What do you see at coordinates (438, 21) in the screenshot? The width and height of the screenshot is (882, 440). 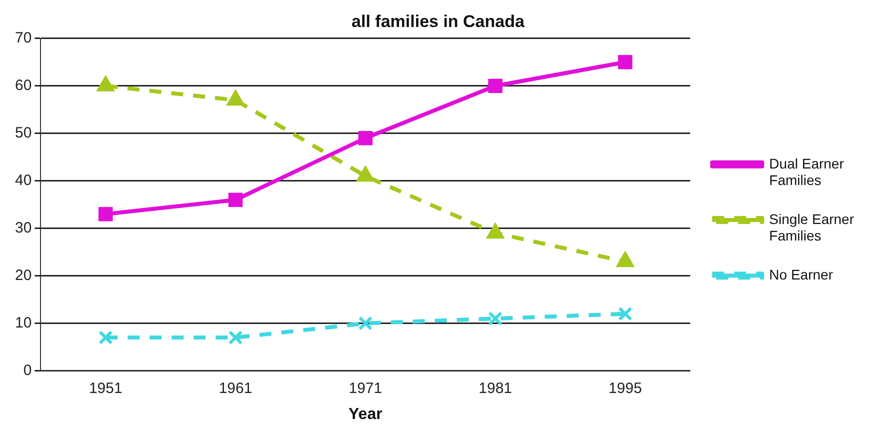 I see `chart-title: all families in Canada` at bounding box center [438, 21].